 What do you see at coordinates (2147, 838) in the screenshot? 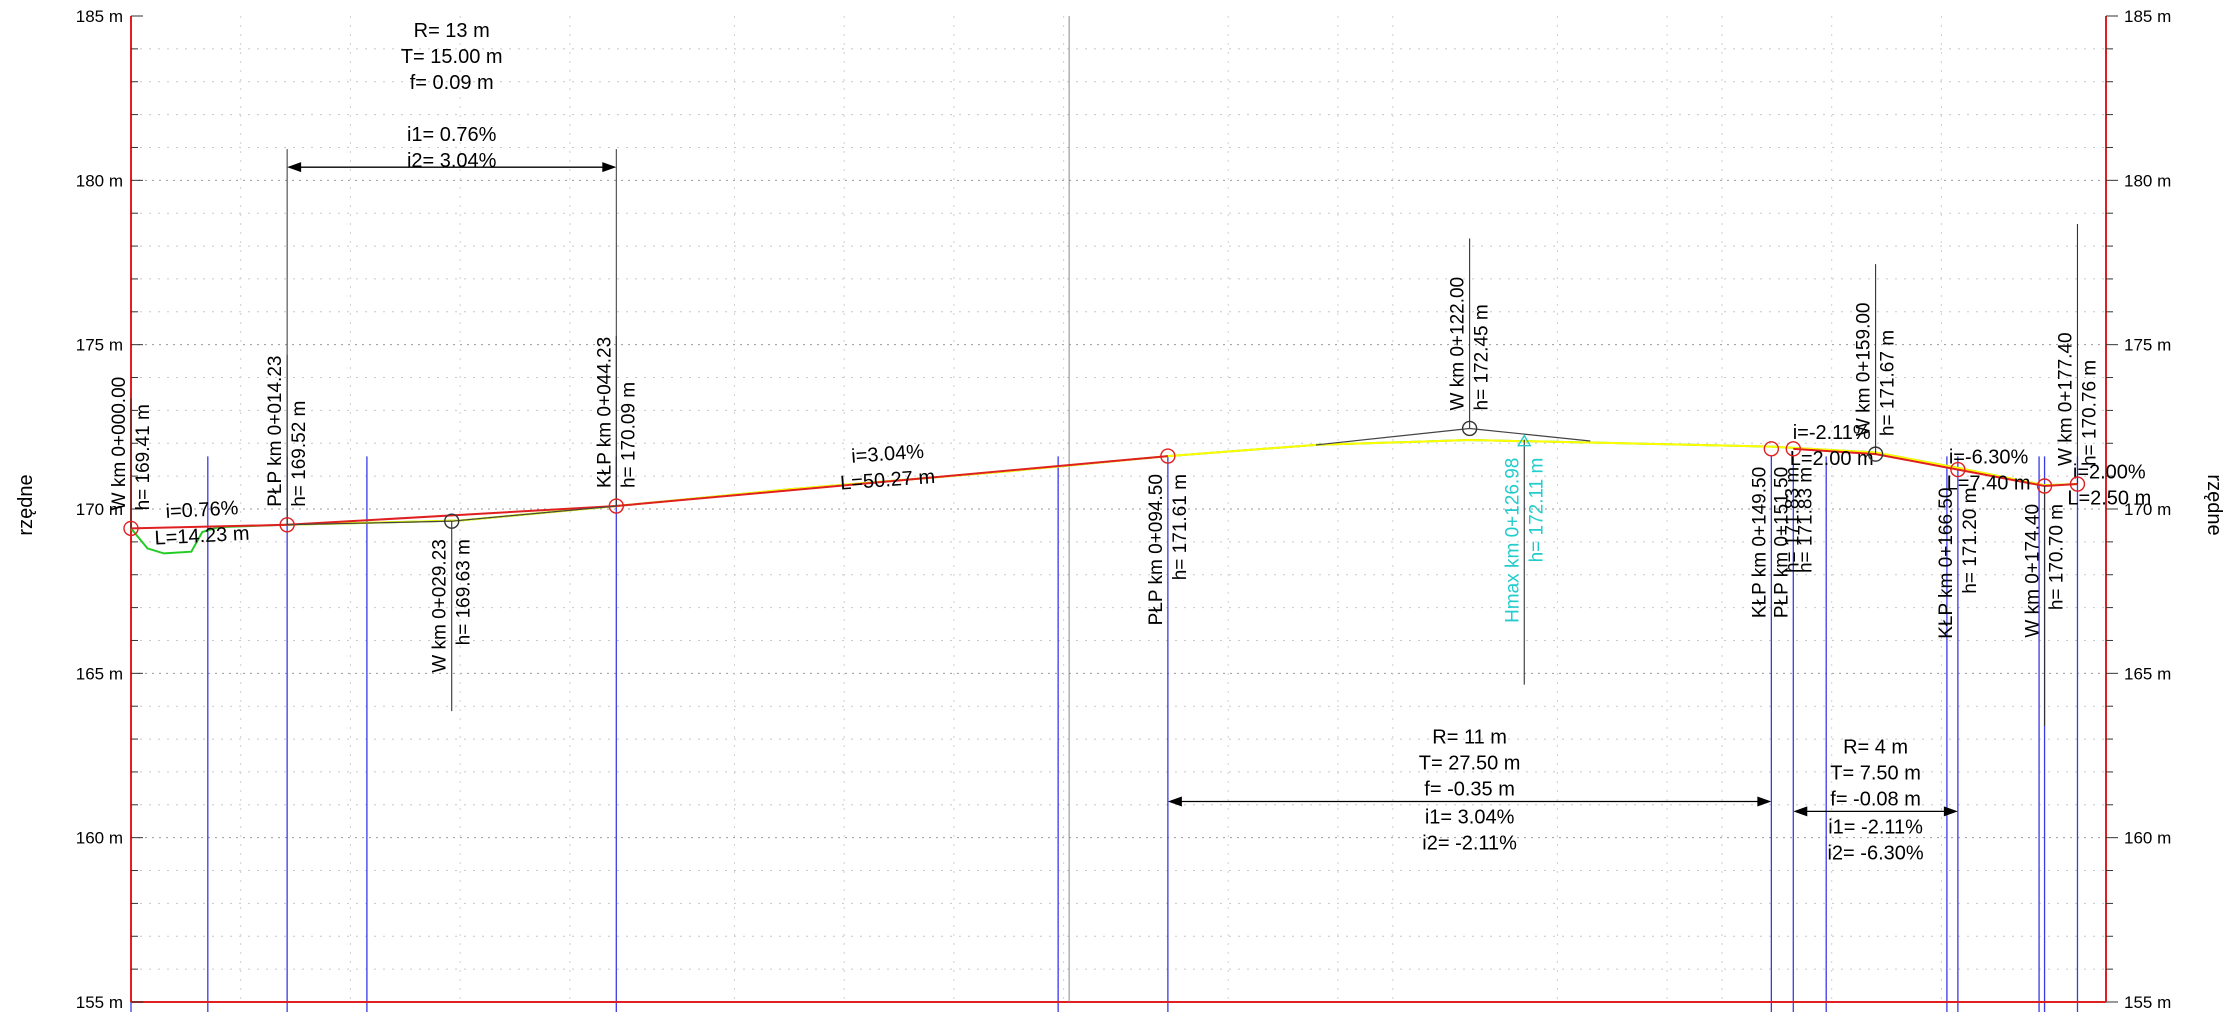
I see `y-tick-label-right: 160 m` at bounding box center [2147, 838].